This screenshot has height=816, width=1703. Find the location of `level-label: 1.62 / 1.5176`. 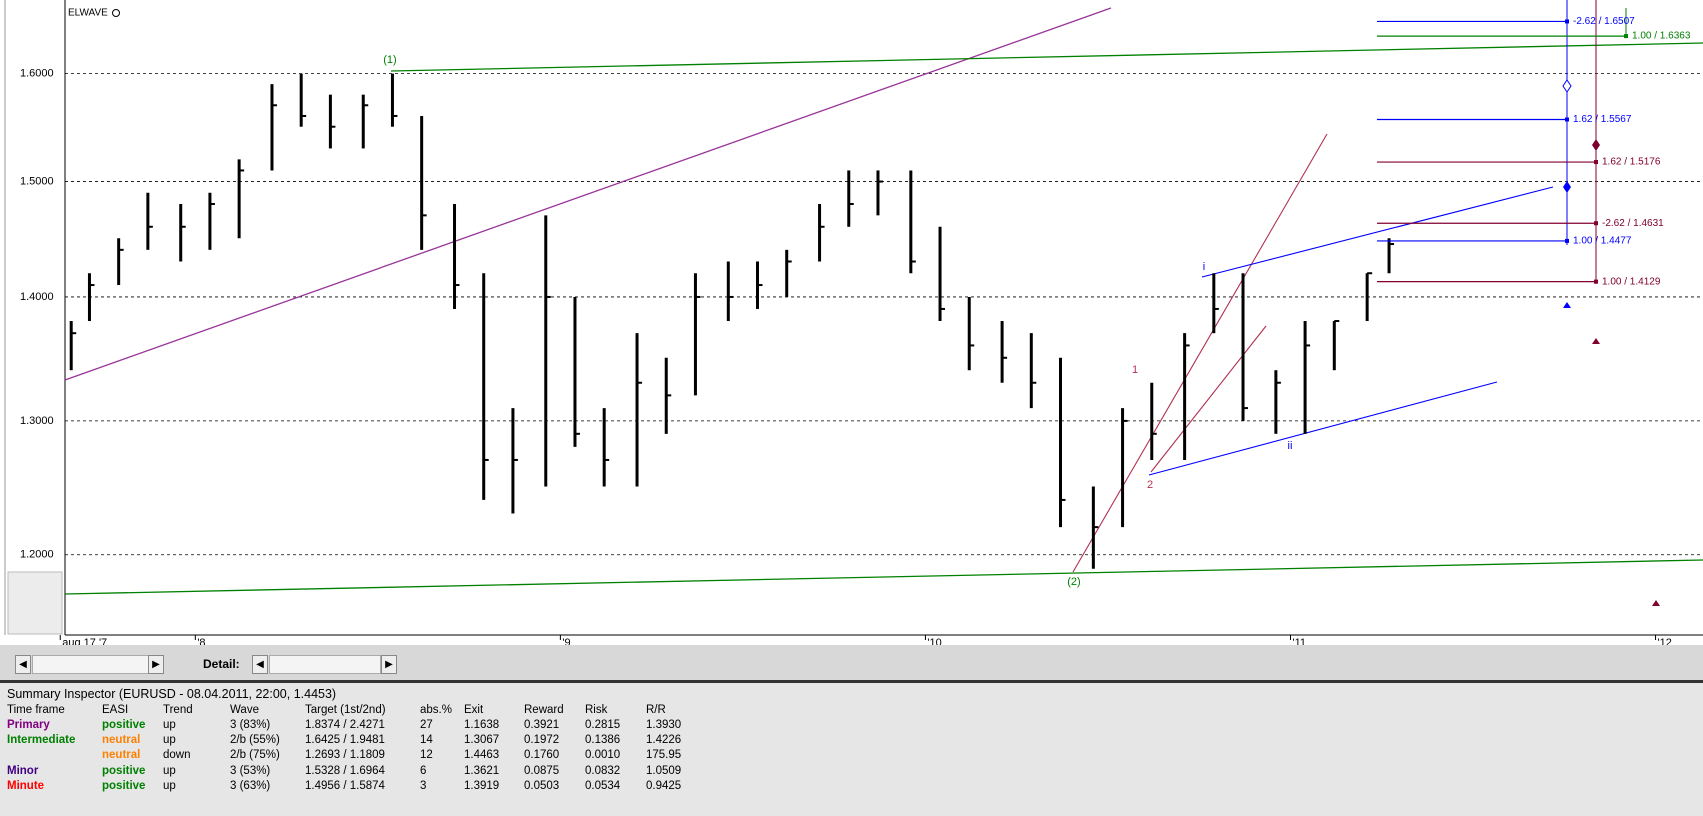

level-label: 1.62 / 1.5176 is located at coordinates (1631, 162).